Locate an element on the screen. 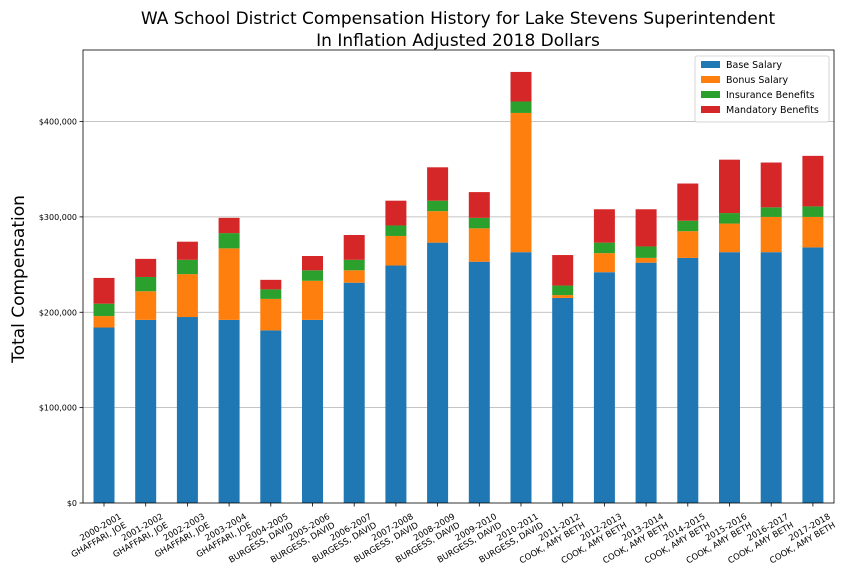 The width and height of the screenshot is (864, 576). legend-label: Mandatory Benefits is located at coordinates (772, 110).